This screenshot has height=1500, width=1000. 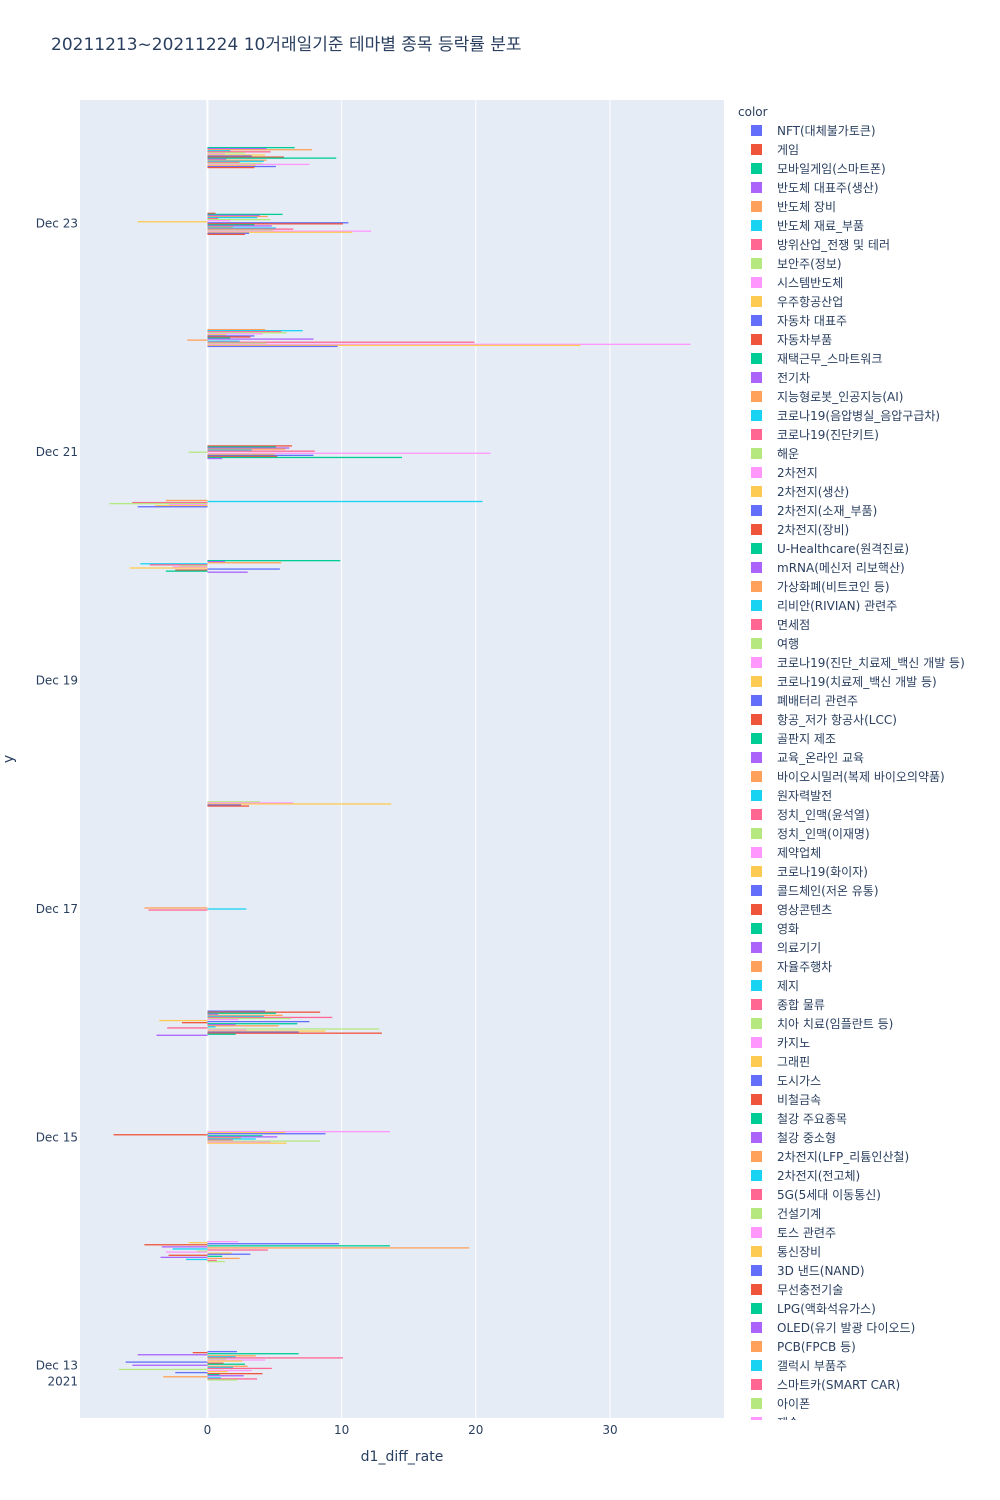 I want to click on legend-item: 게임, so click(x=869, y=149).